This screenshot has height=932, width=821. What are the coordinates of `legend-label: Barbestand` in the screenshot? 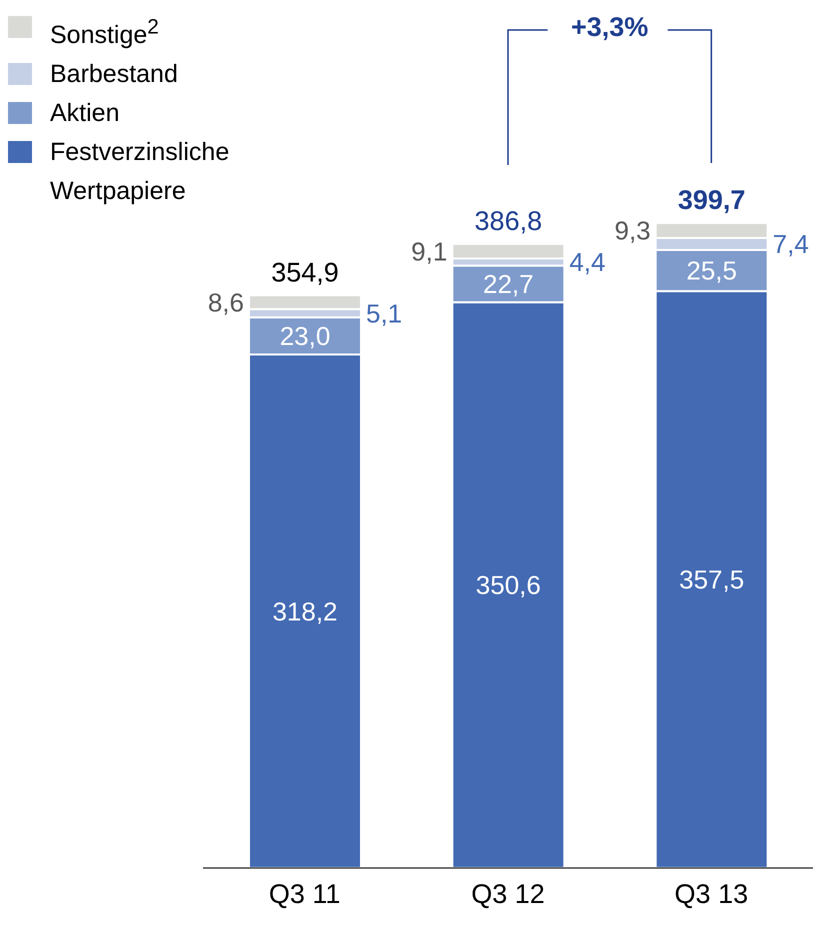 It's located at (114, 74).